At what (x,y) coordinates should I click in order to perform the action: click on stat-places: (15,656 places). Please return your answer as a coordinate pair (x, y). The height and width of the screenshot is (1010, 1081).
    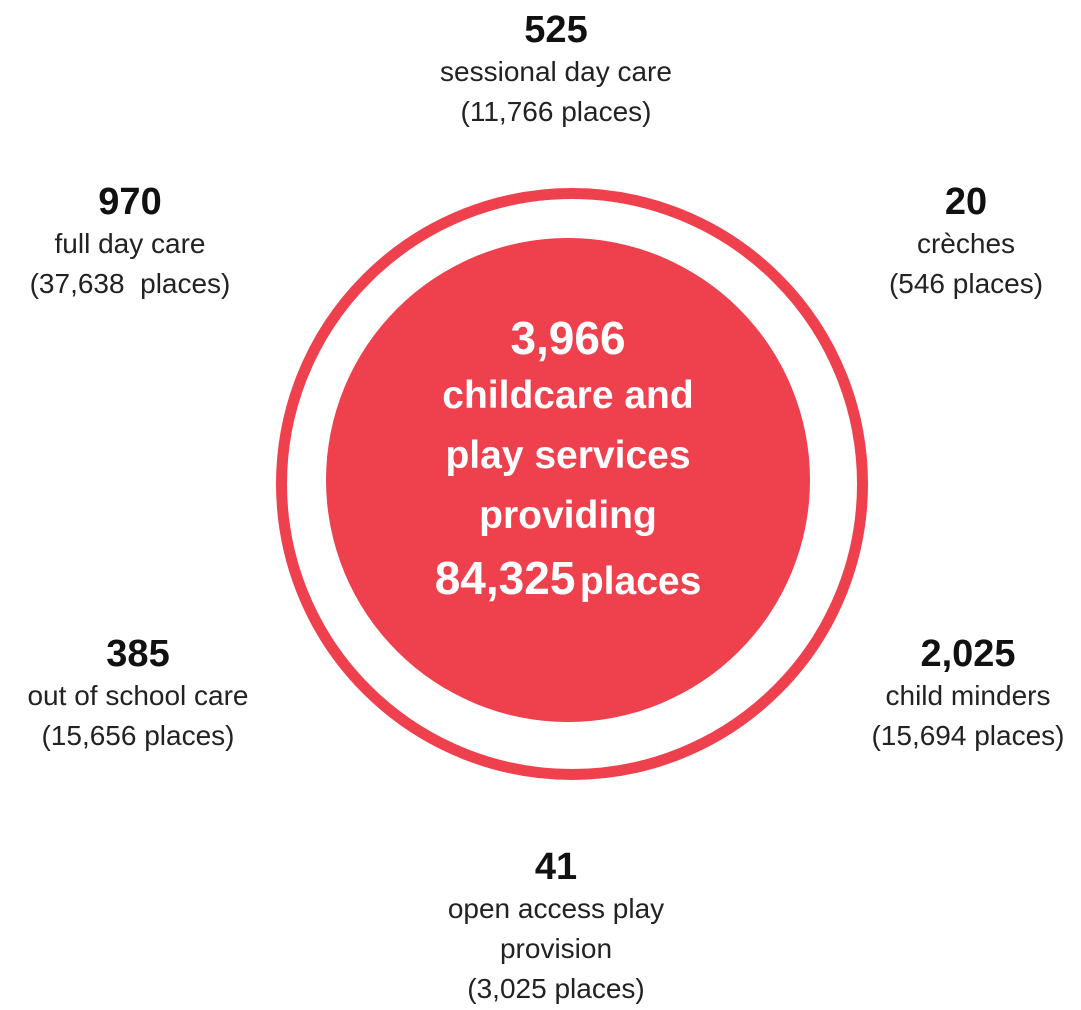
    Looking at the image, I should click on (138, 735).